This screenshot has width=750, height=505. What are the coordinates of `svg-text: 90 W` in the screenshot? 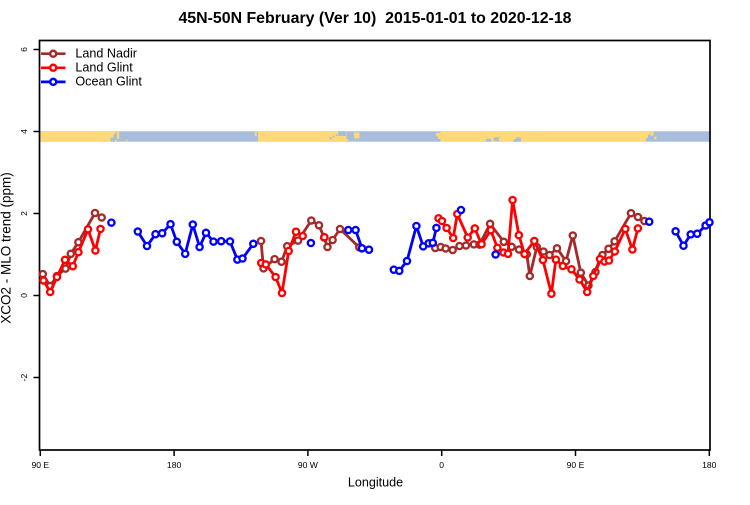 It's located at (308, 465).